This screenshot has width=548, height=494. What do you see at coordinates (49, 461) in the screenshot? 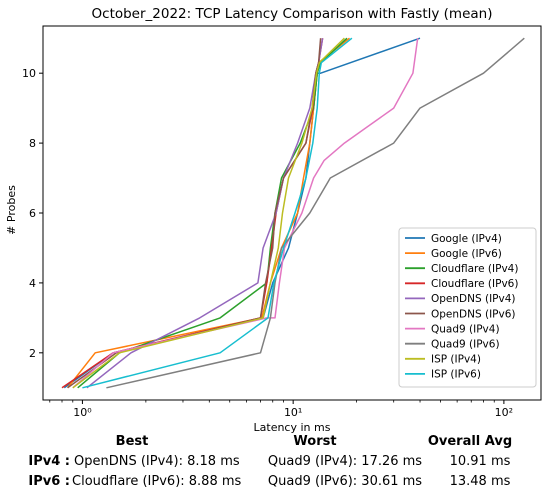
I see `stats-row-label-ipv4: IPv4 :` at bounding box center [49, 461].